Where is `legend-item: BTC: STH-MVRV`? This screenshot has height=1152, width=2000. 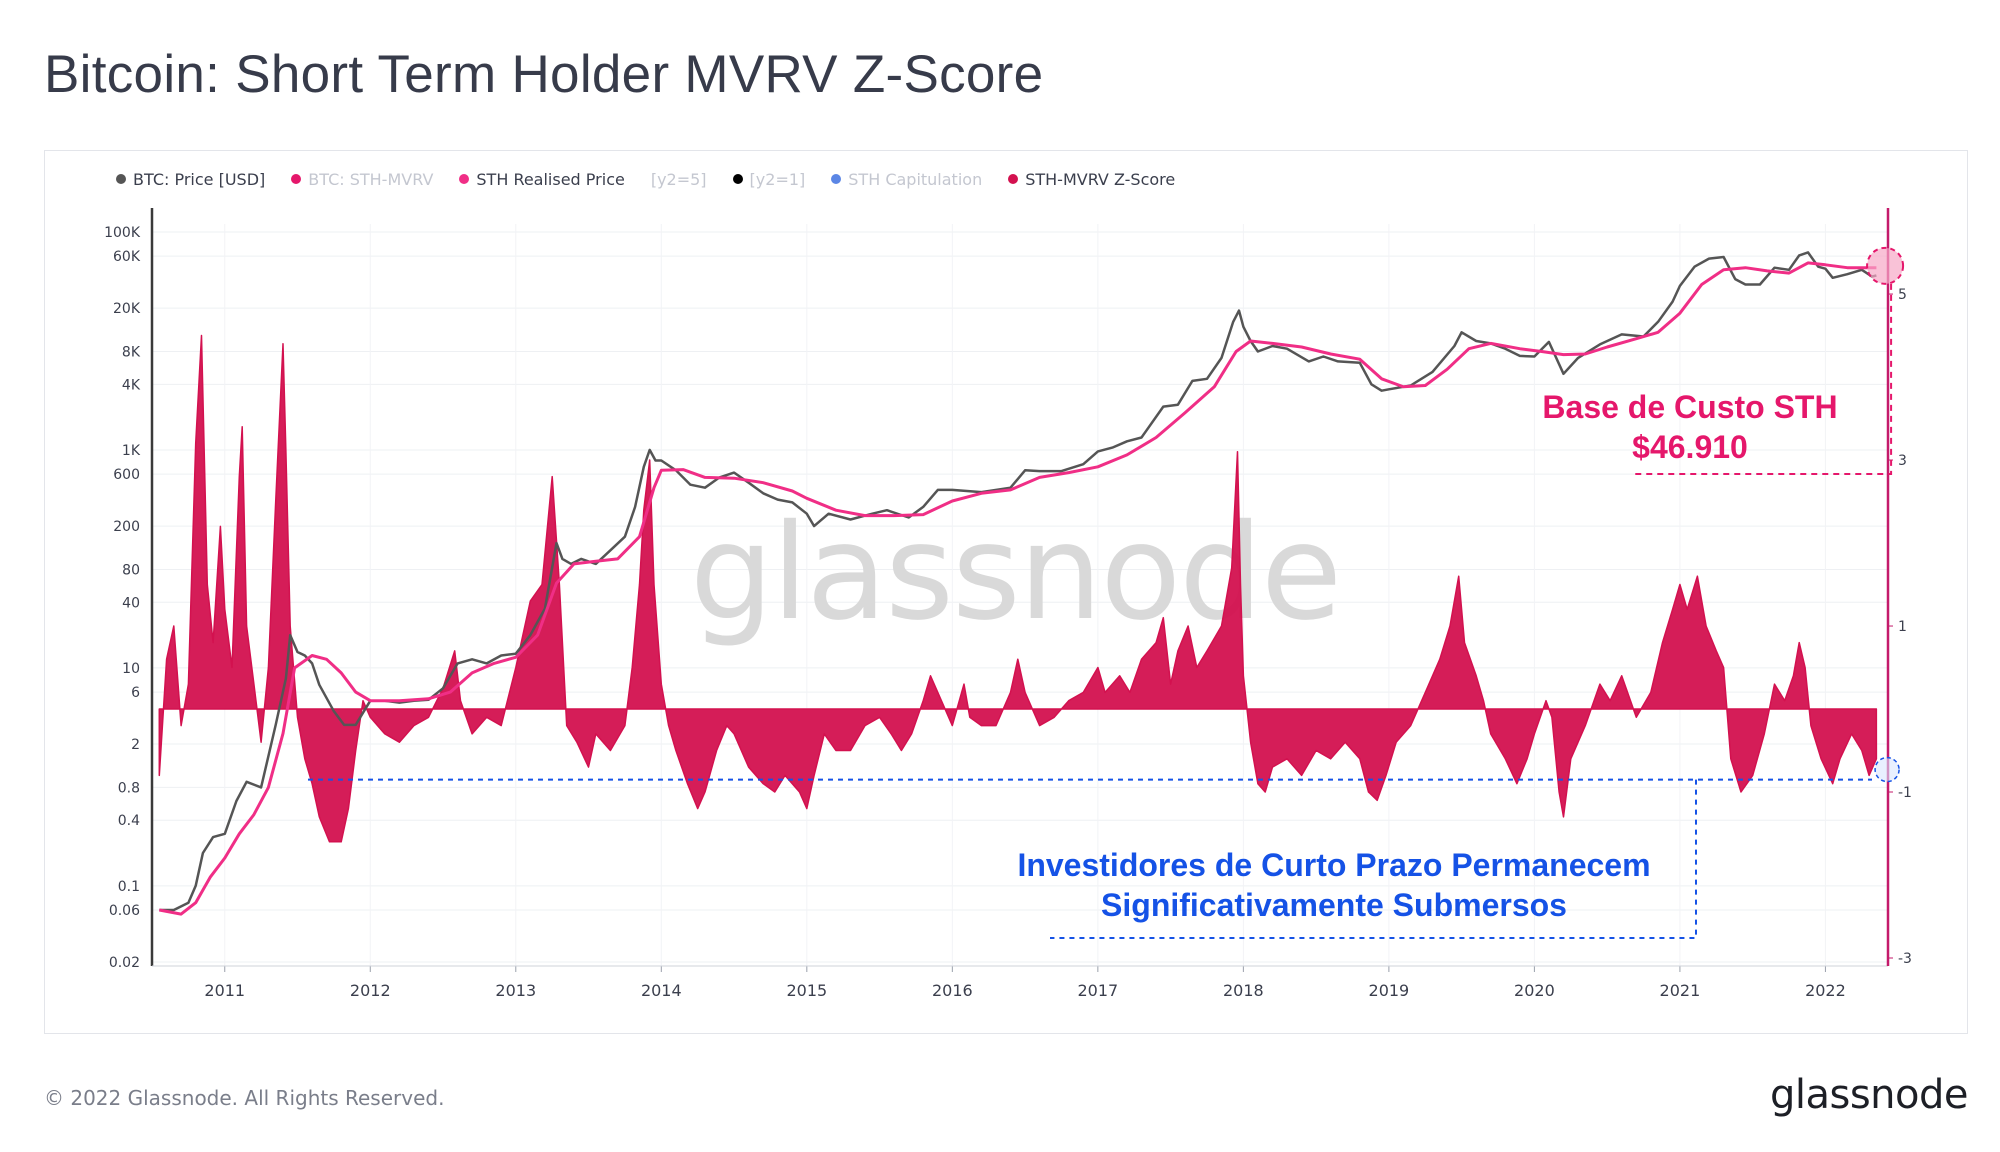 legend-item: BTC: STH-MVRV is located at coordinates (362, 179).